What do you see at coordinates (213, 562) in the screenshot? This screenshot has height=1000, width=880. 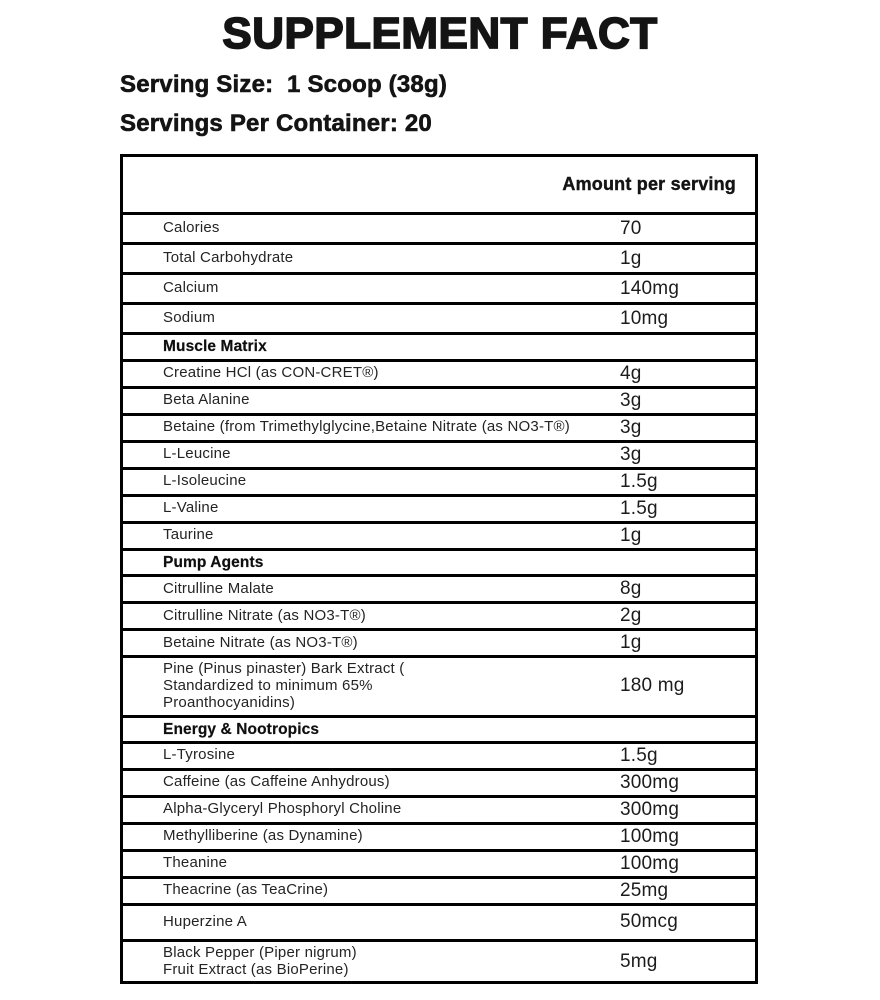 I see `ingredient-label: Pump Agents` at bounding box center [213, 562].